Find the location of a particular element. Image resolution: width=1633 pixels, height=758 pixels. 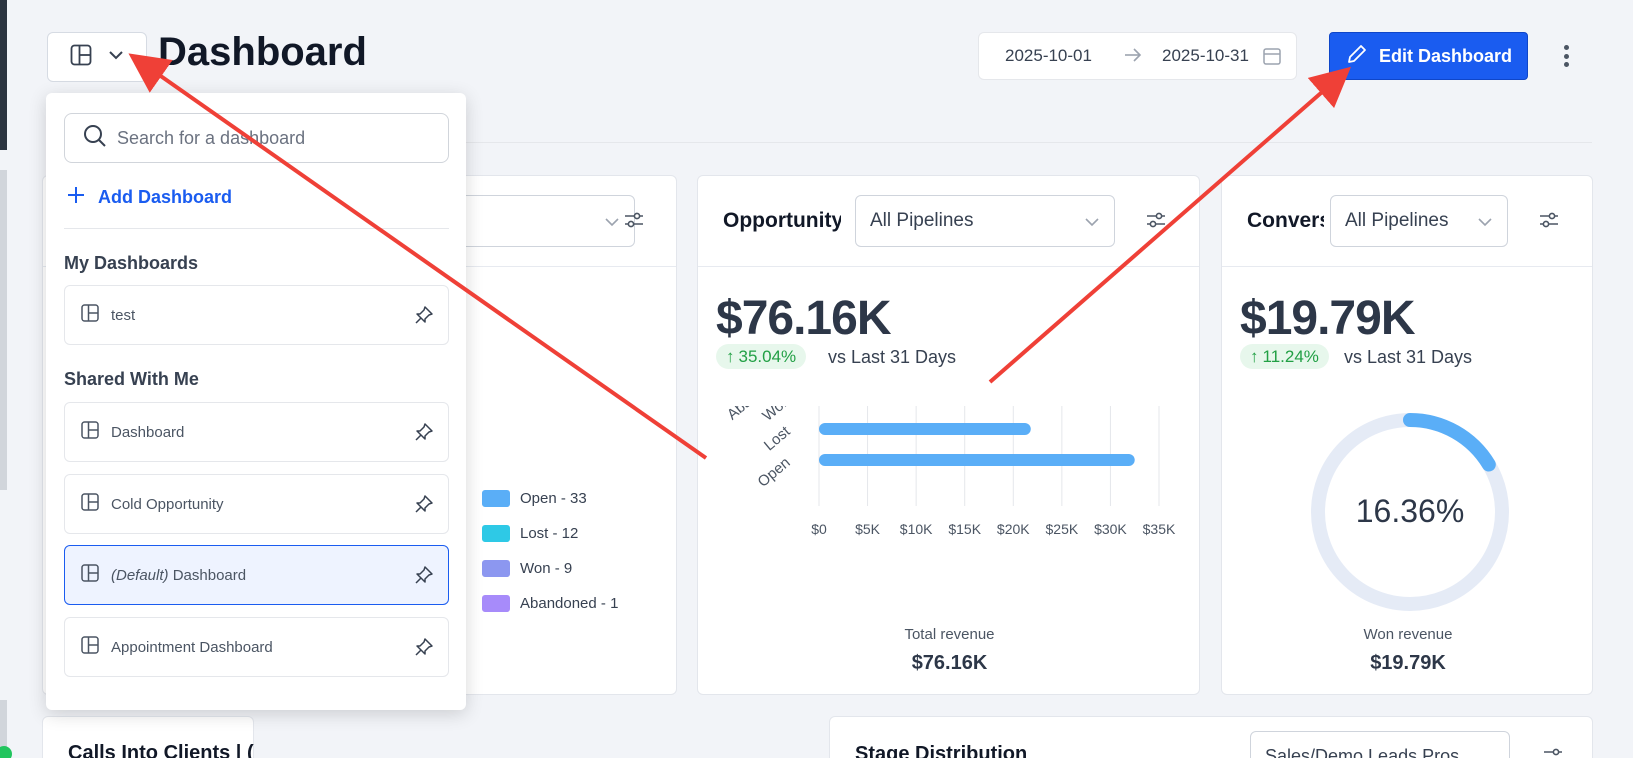

opportunity-total: $76.16K is located at coordinates (803, 318).